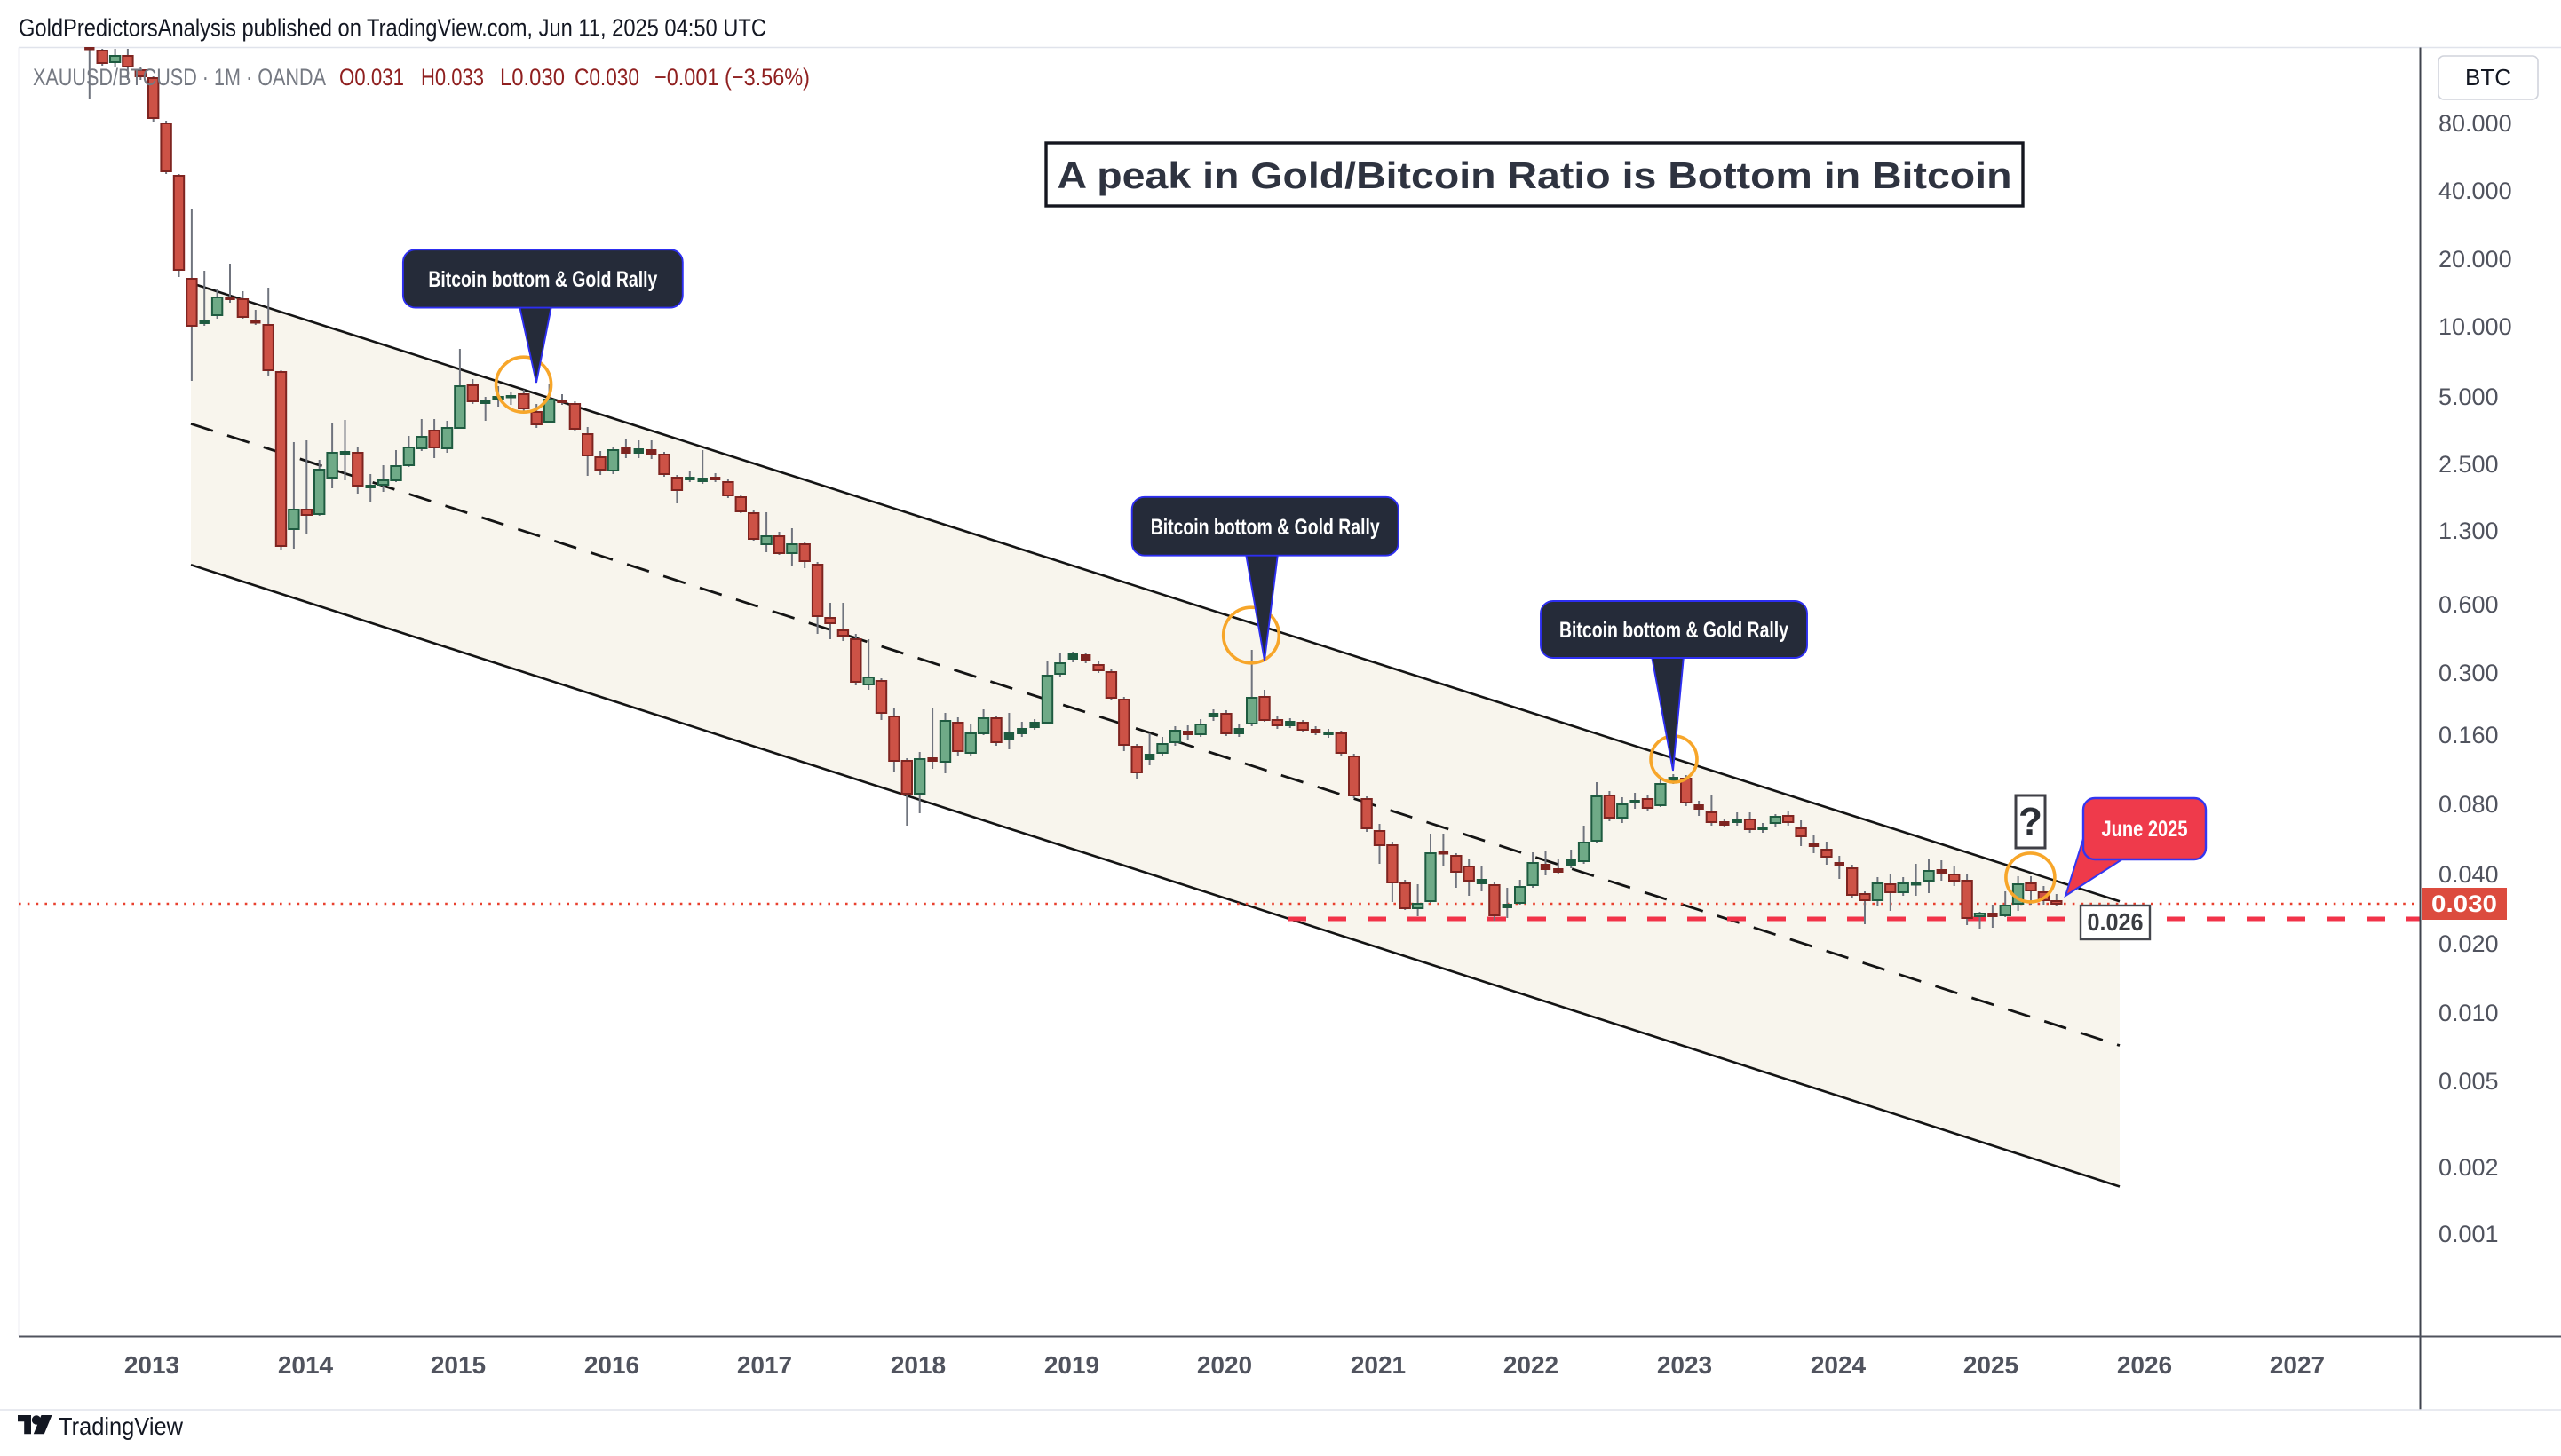  Describe the element at coordinates (2116, 922) in the screenshot. I see `svg-text: 0.026` at that location.